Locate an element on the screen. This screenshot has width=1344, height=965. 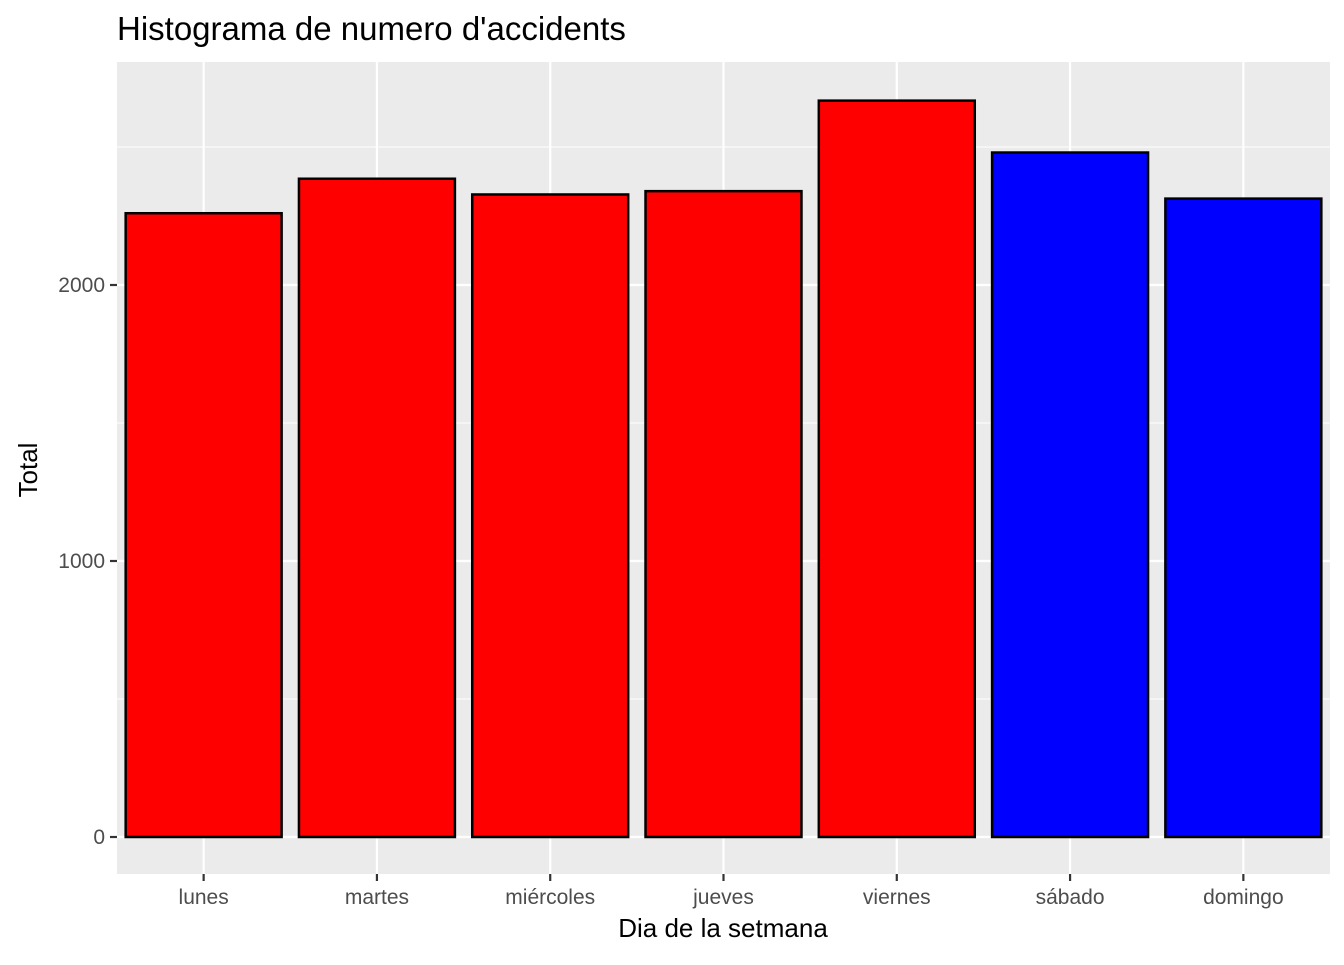
bar-viernes is located at coordinates (897, 469).